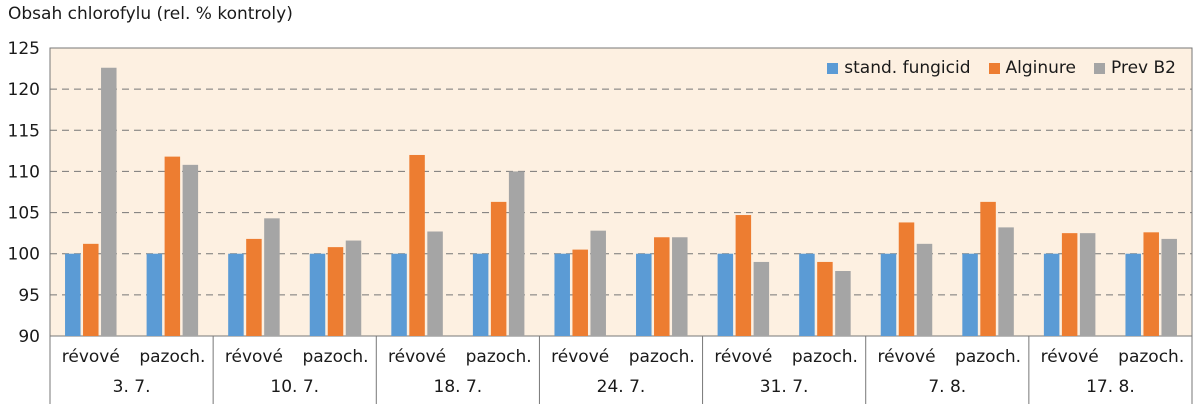  What do you see at coordinates (24, 214) in the screenshot?
I see `y-tick-label: 105` at bounding box center [24, 214].